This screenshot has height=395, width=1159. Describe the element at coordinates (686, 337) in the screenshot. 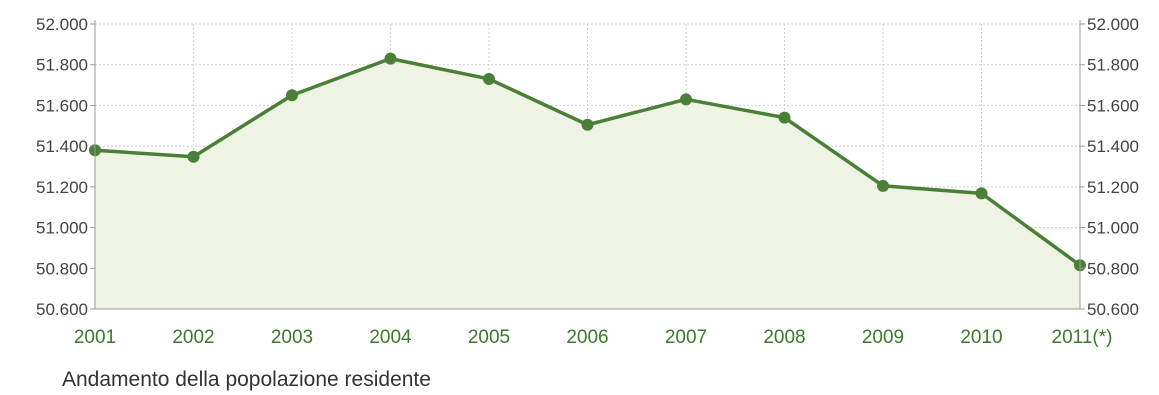

I see `x-tick-label: 2007` at that location.